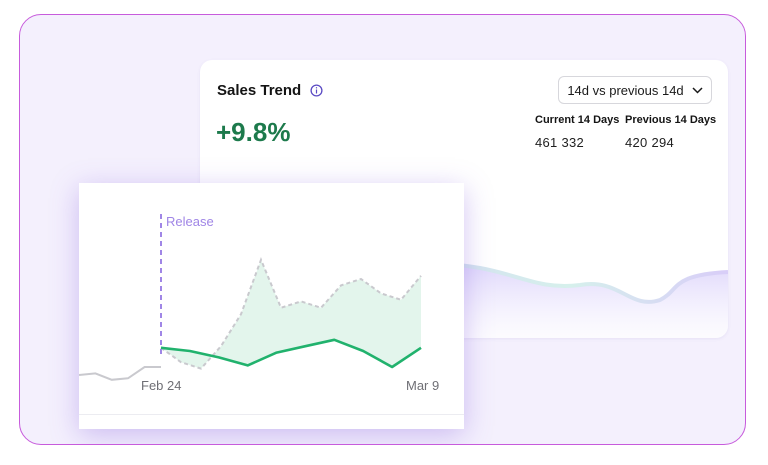 This screenshot has height=465, width=768. What do you see at coordinates (161, 385) in the screenshot?
I see `x-tick-label: Feb 24` at bounding box center [161, 385].